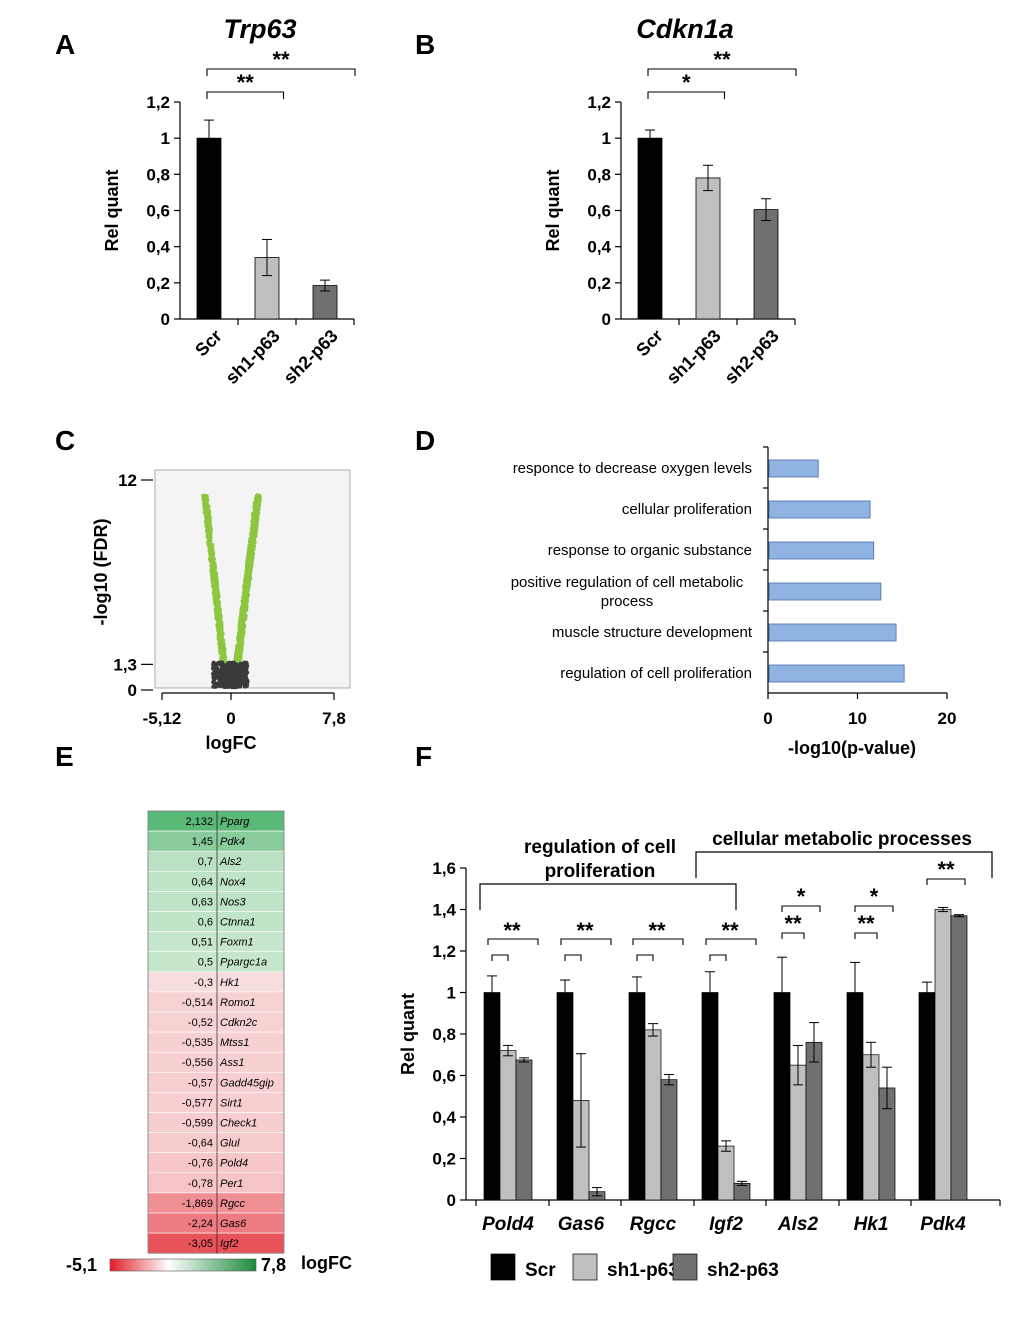 The width and height of the screenshot is (1020, 1322). What do you see at coordinates (65, 440) in the screenshot?
I see `panel-letter-C: C` at bounding box center [65, 440].